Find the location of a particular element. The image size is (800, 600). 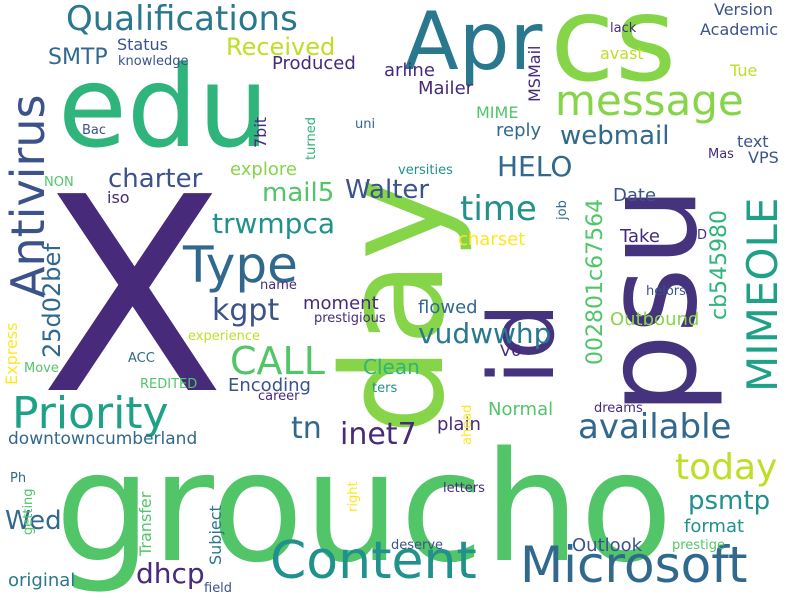

word-versities: versities is located at coordinates (425, 170).